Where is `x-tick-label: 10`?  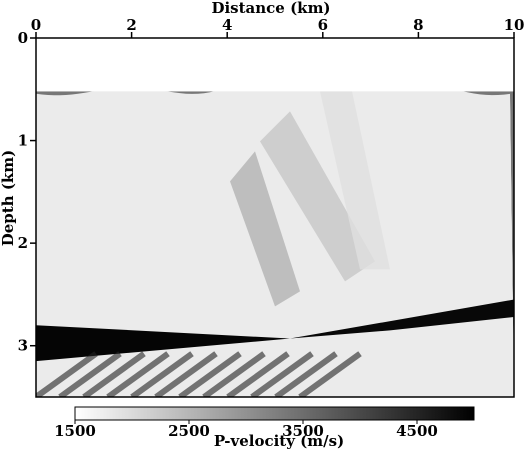
x-tick-label: 10 is located at coordinates (514, 25).